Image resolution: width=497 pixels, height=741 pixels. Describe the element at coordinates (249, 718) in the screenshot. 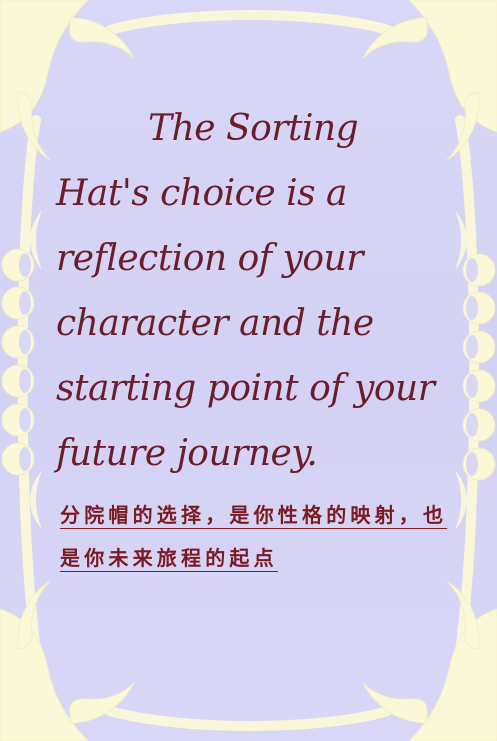

I see `frame-bottom-curve` at that location.